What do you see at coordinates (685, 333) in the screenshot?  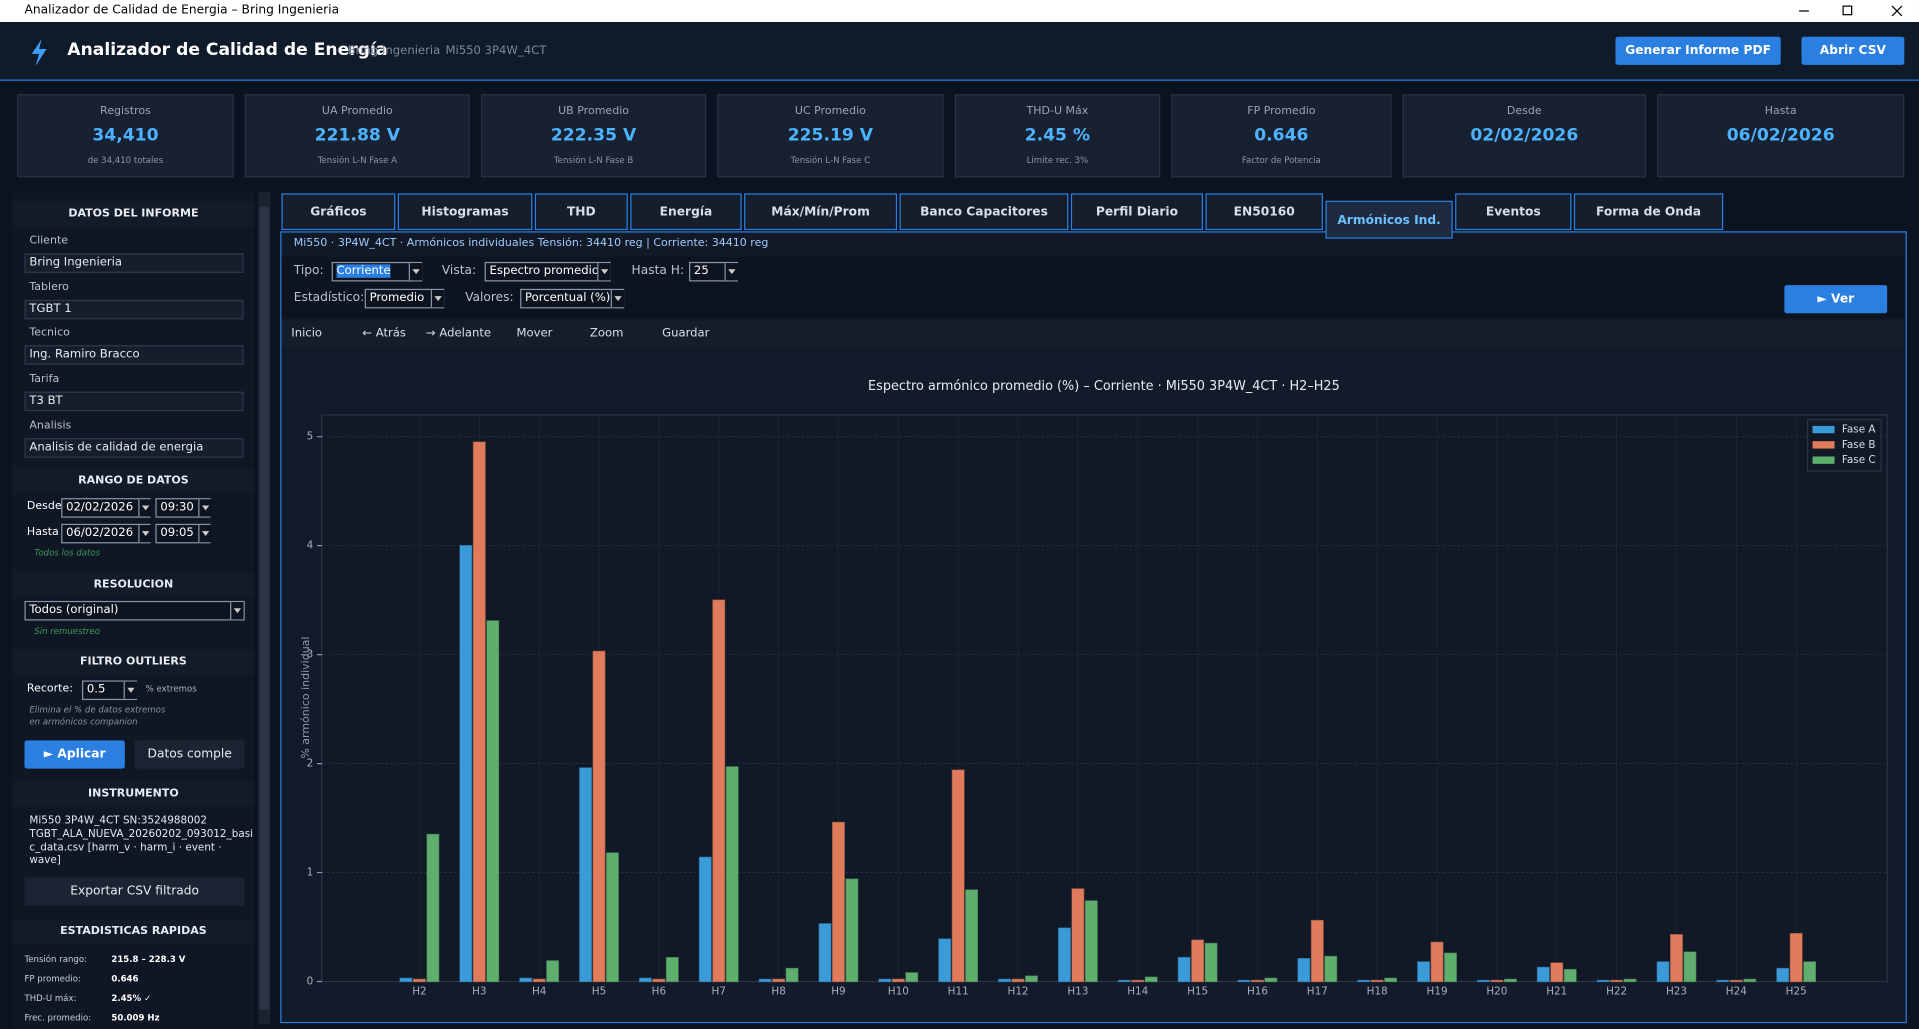 I see `toolbar-button: Guardar` at bounding box center [685, 333].